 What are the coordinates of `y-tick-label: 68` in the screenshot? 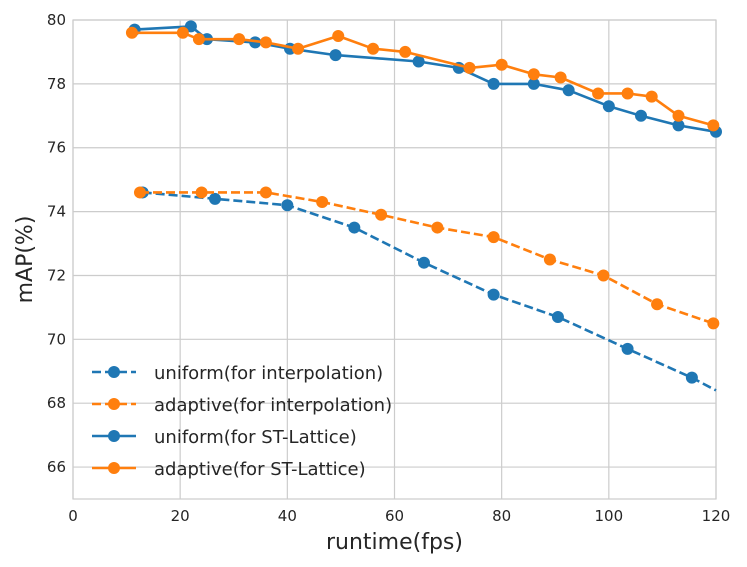 It's located at (56, 403).